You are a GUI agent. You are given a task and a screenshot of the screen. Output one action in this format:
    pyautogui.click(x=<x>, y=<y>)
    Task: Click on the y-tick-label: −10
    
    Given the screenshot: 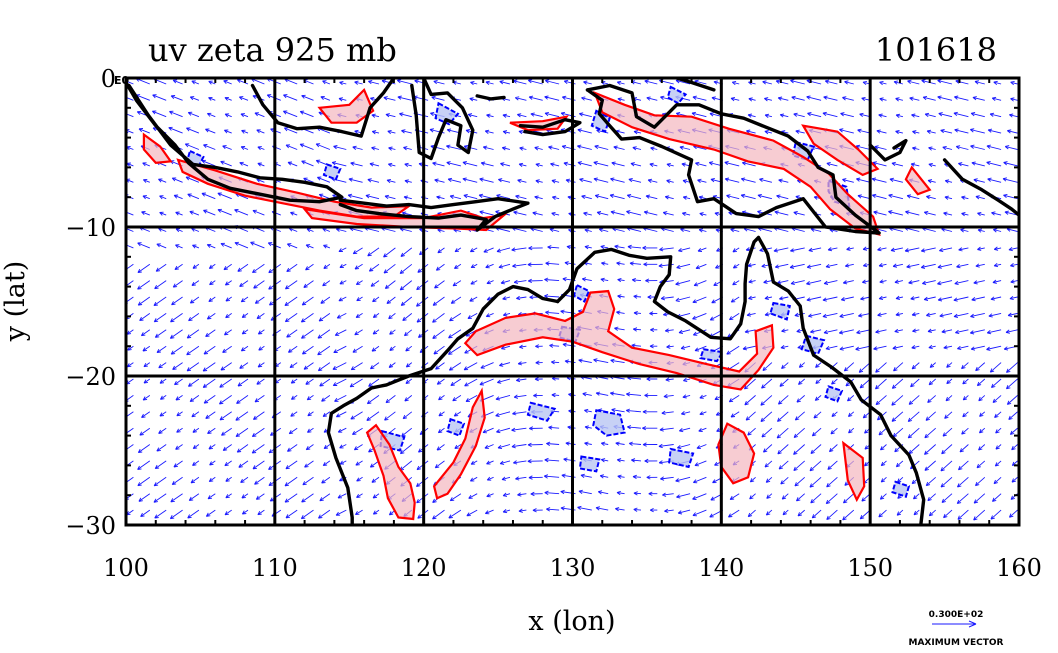 What is the action you would take?
    pyautogui.click(x=90, y=228)
    